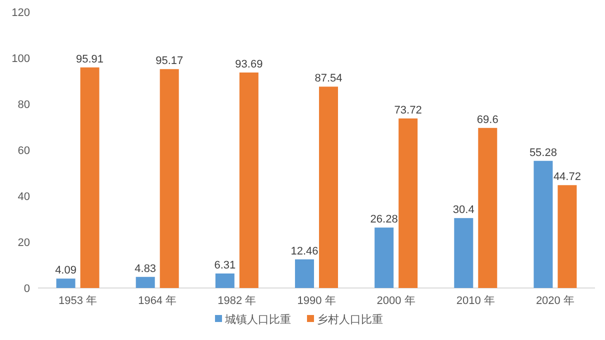  Describe the element at coordinates (555, 301) in the screenshot. I see `x-tick-label: 2020 年` at that location.